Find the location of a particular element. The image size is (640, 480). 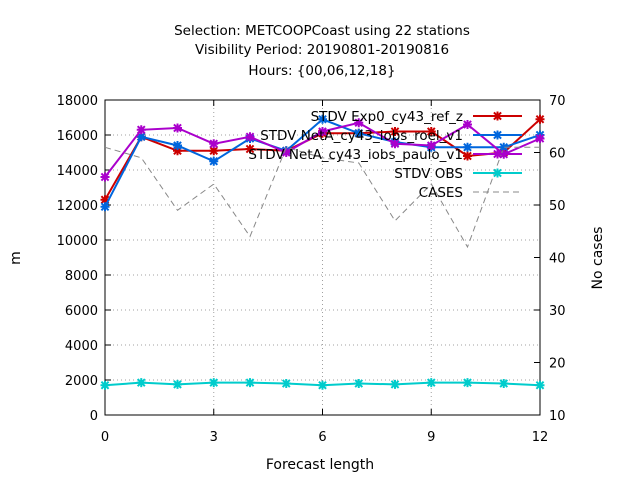

y-tick-label: 16000 is located at coordinates (77, 136).